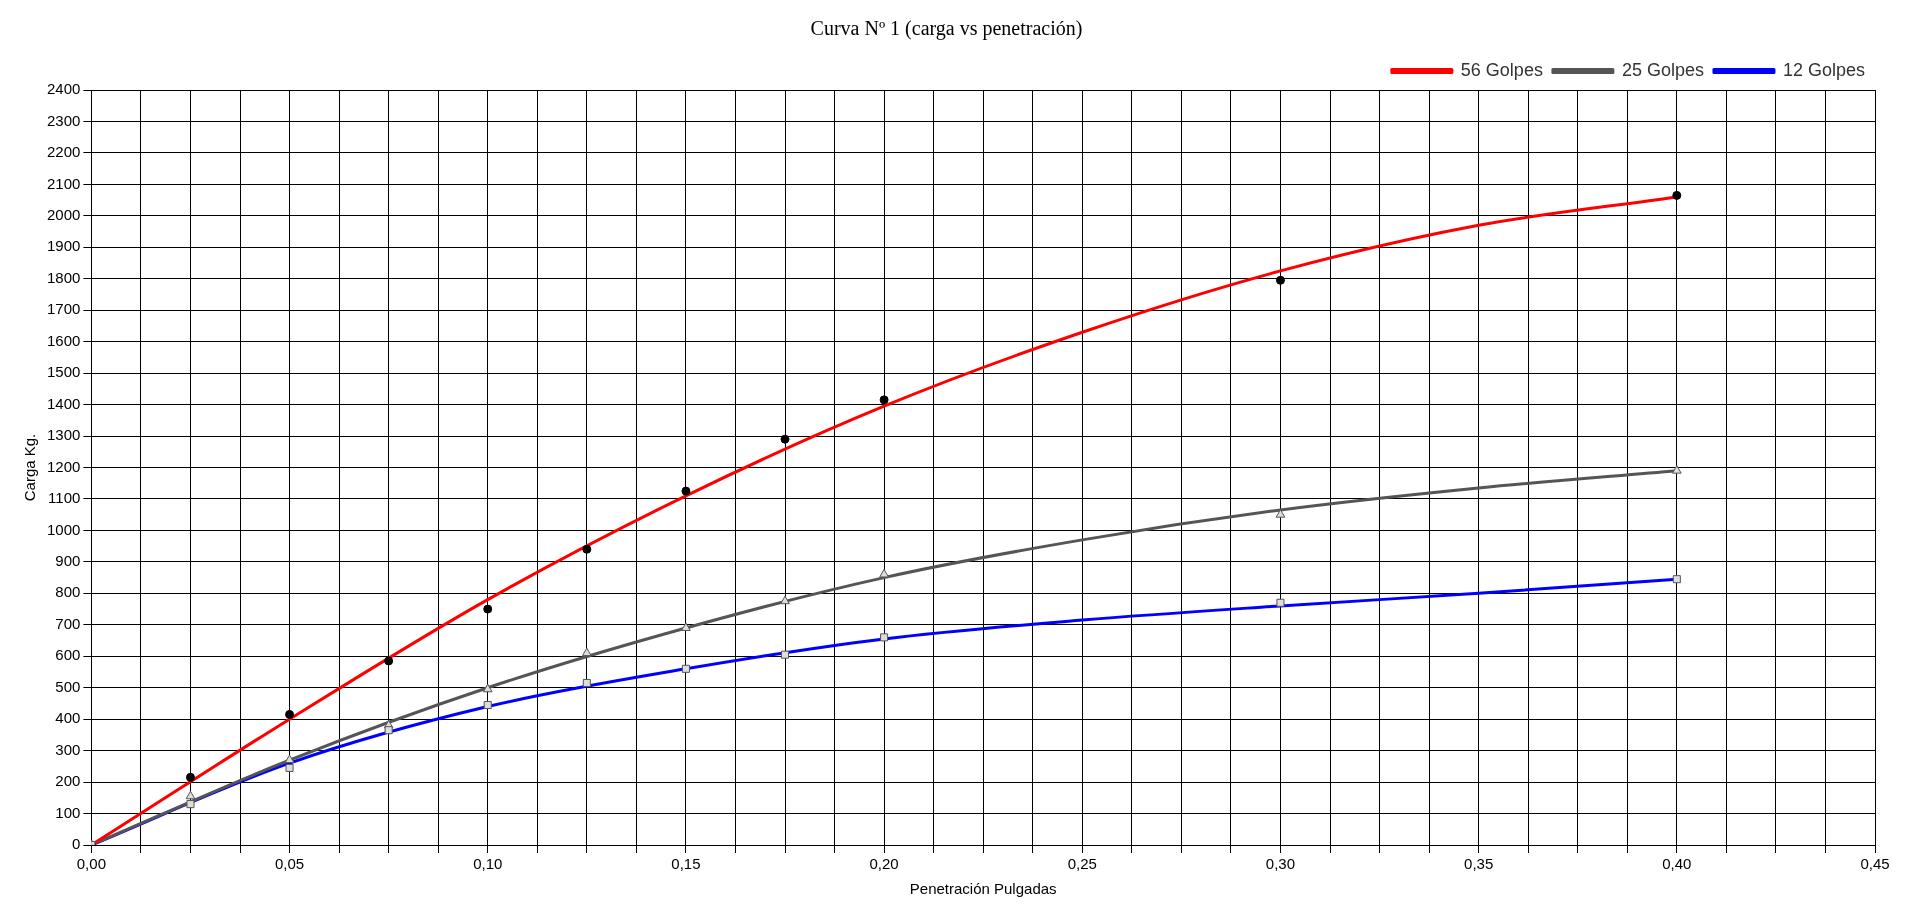 The image size is (1913, 923). What do you see at coordinates (63, 435) in the screenshot?
I see `y-tick-label: 1300` at bounding box center [63, 435].